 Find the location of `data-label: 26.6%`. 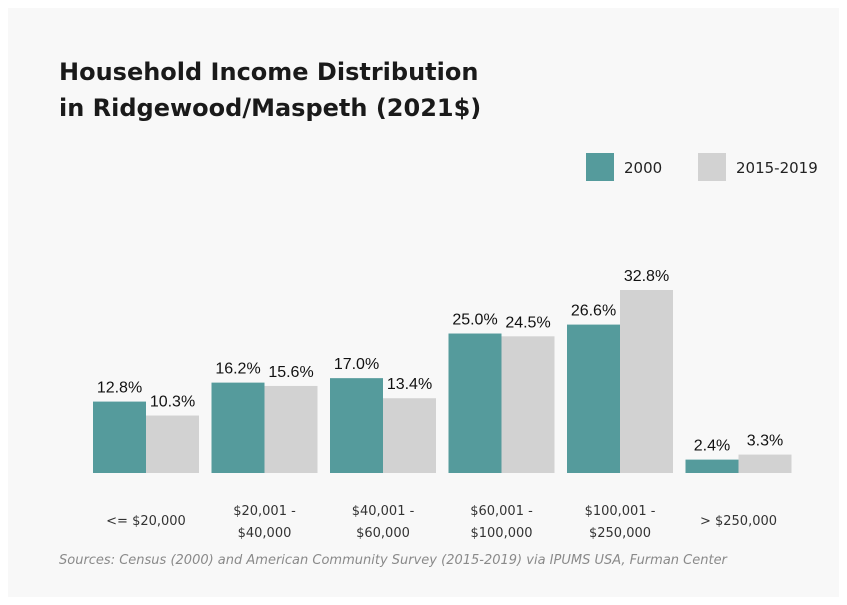

data-label: 26.6% is located at coordinates (593, 311).